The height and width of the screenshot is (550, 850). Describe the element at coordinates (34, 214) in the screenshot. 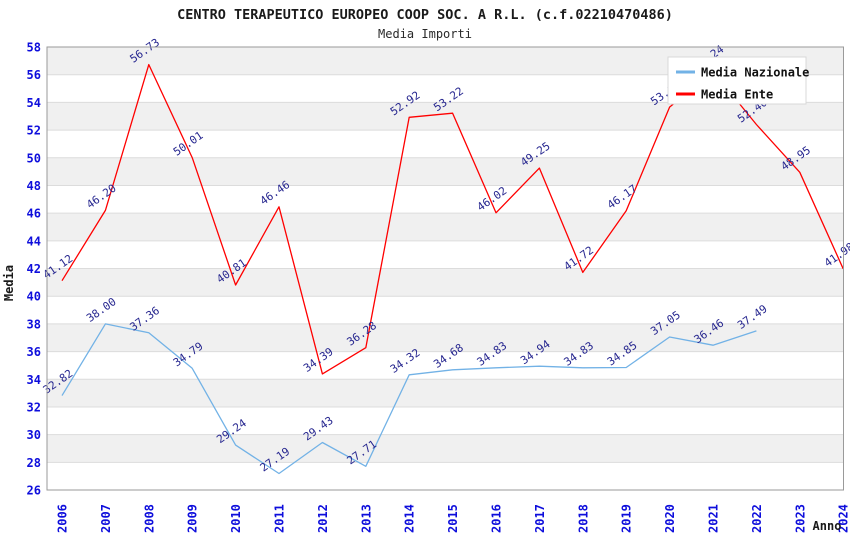

I see `y-tick-label: 46` at that location.